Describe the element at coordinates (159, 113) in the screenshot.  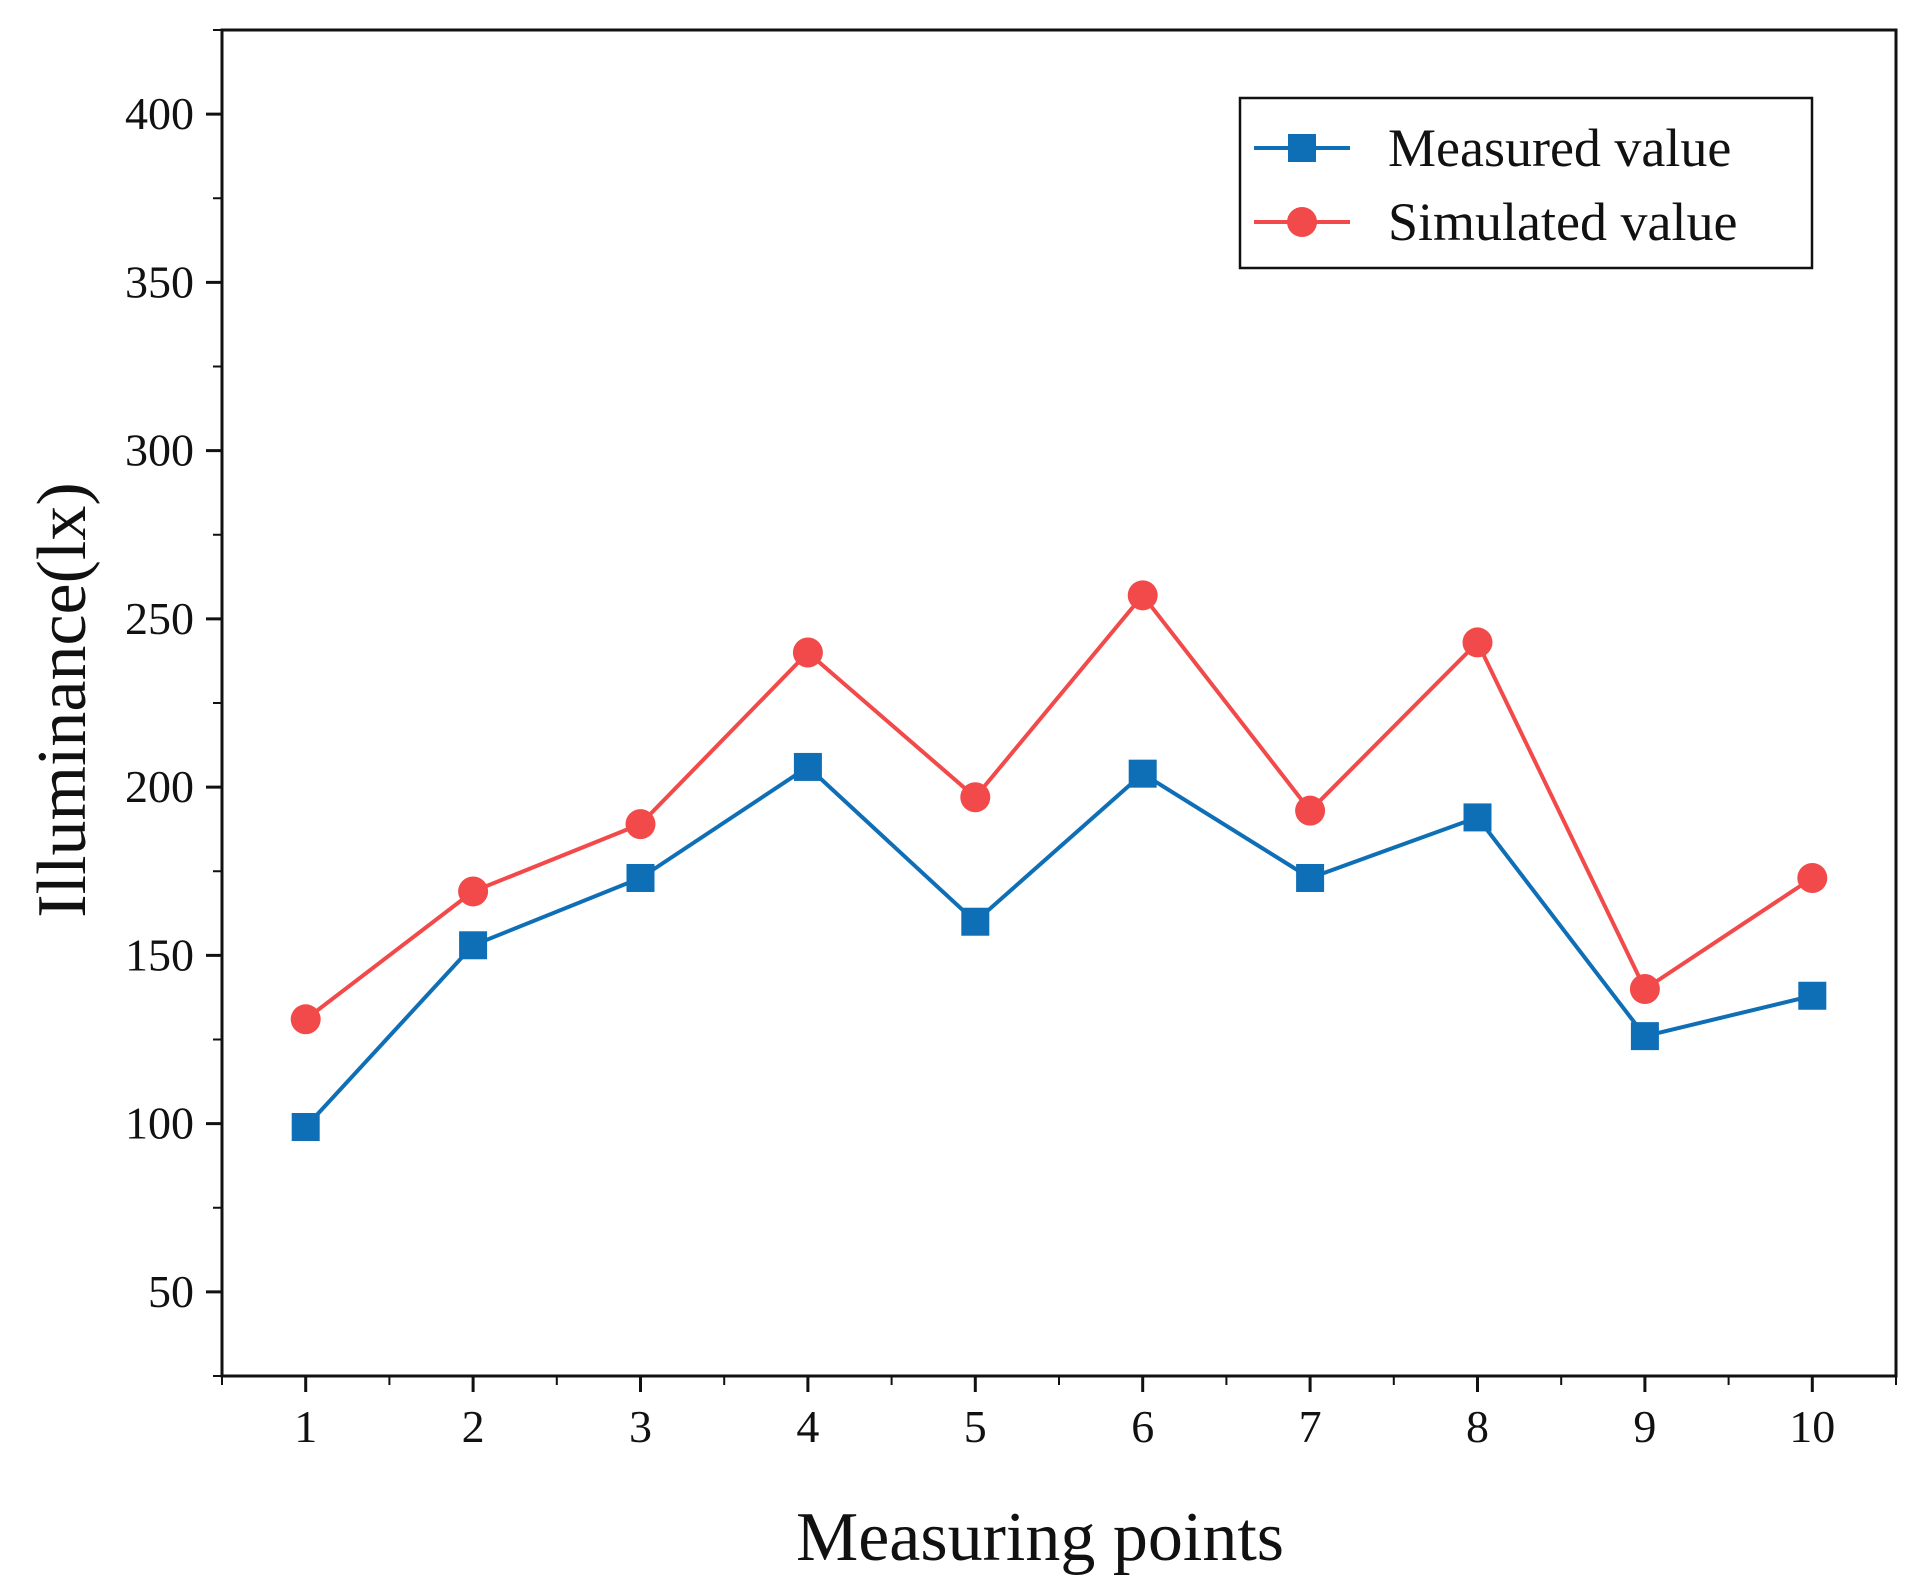
I see `y-tick-label: 400` at that location.